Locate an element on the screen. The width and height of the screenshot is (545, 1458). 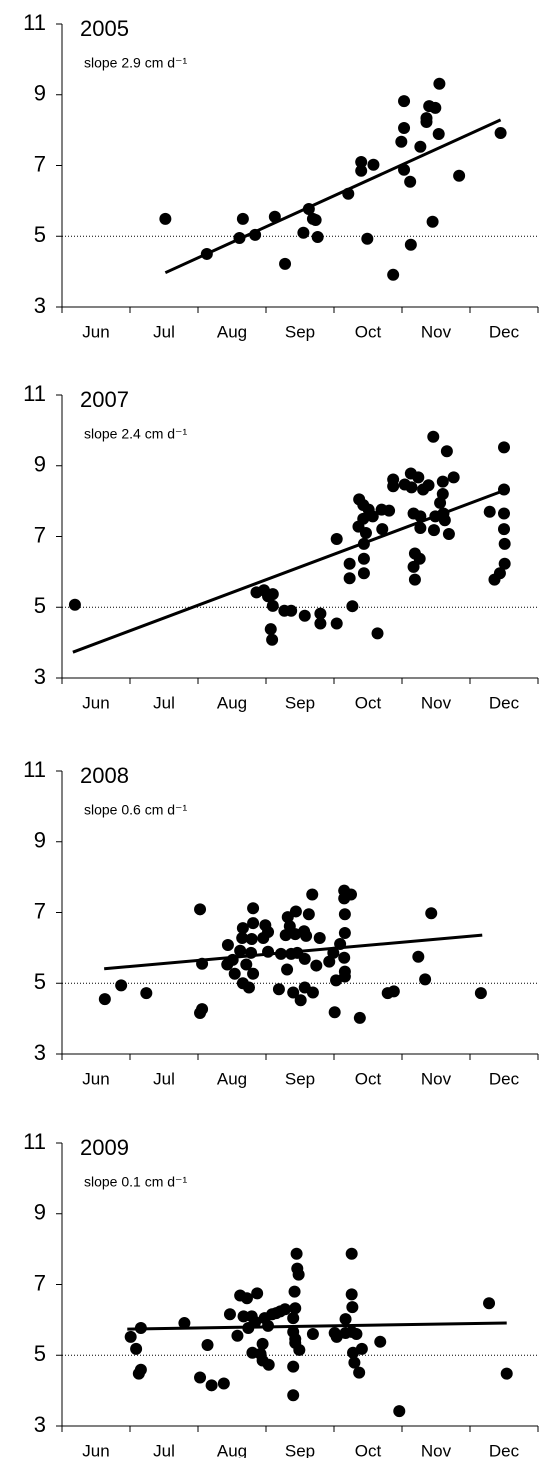
slope-annotation: slope 0.1 cm d⁻¹ is located at coordinates (135, 1182).